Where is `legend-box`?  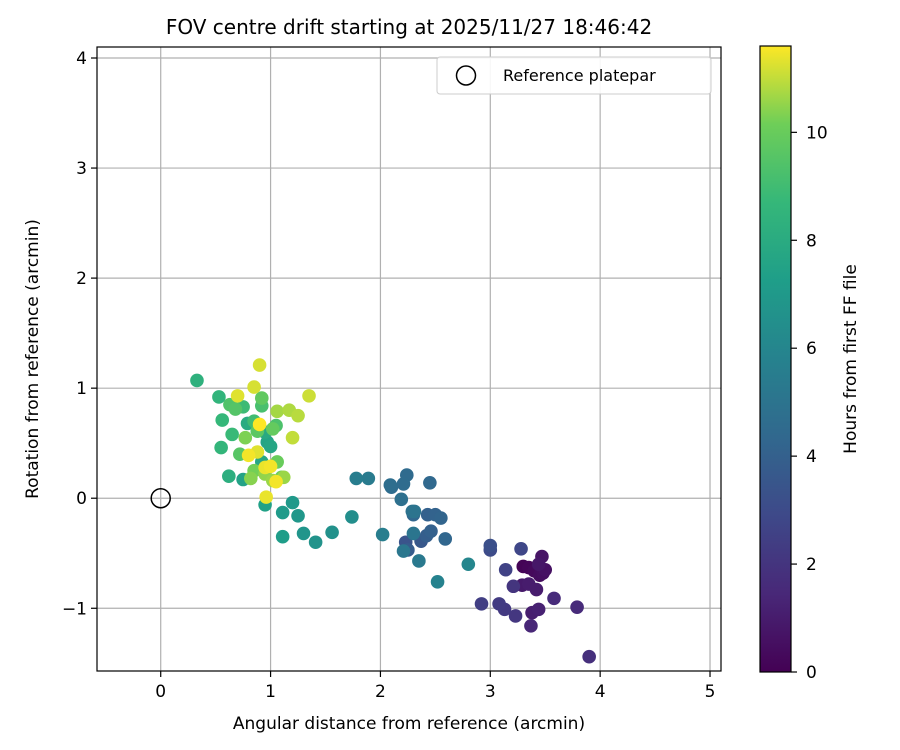 legend-box is located at coordinates (574, 75).